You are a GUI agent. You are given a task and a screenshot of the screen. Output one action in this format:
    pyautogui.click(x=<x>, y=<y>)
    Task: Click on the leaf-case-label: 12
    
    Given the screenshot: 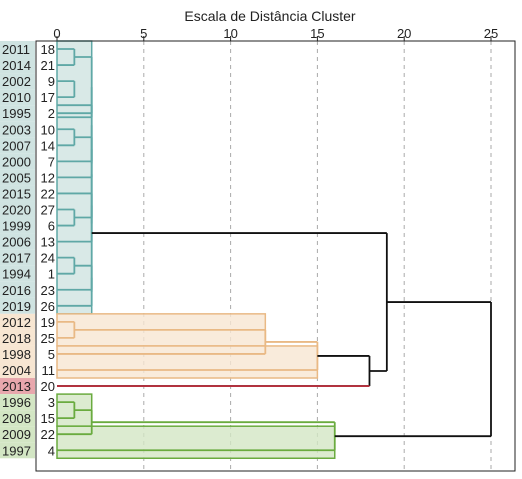 What is the action you would take?
    pyautogui.click(x=48, y=177)
    